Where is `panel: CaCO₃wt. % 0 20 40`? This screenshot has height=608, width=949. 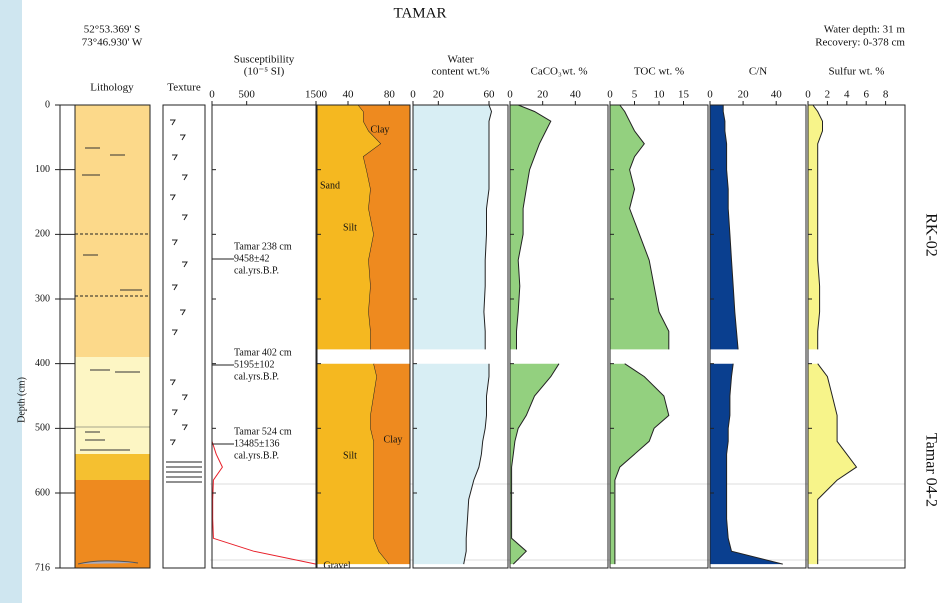
panel: CaCO₃wt. % 0 20 40 is located at coordinates (558, 317).